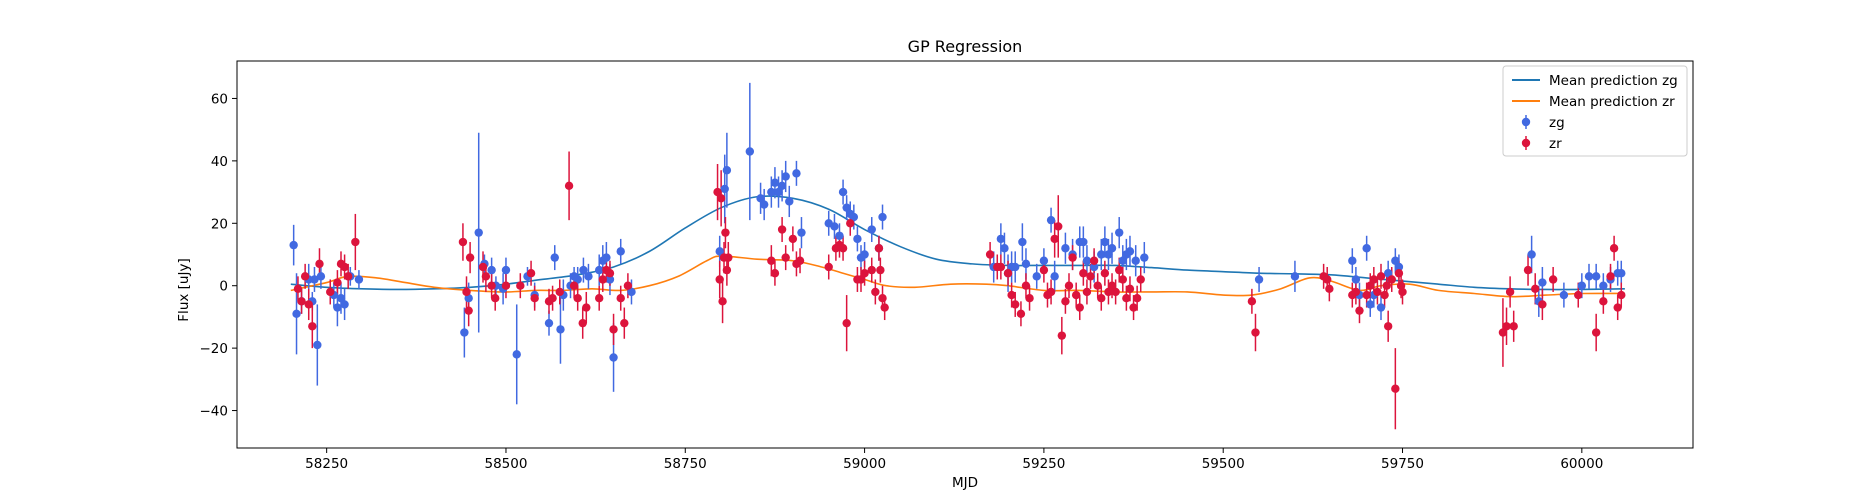 Image resolution: width=1875 pixels, height=500 pixels. Describe the element at coordinates (1595, 111) in the screenshot. I see `legend-box` at that location.